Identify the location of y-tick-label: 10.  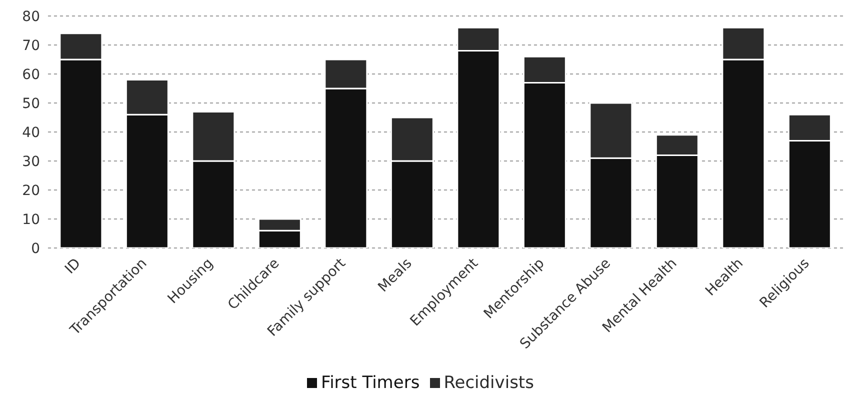
(31, 220).